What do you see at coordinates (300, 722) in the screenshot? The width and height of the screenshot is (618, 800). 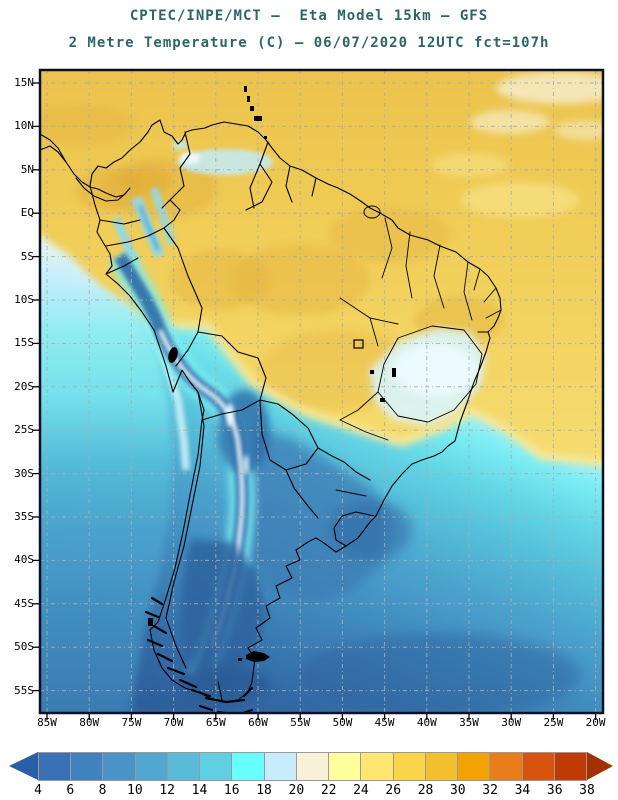 I see `lon-label: 55W` at bounding box center [300, 722].